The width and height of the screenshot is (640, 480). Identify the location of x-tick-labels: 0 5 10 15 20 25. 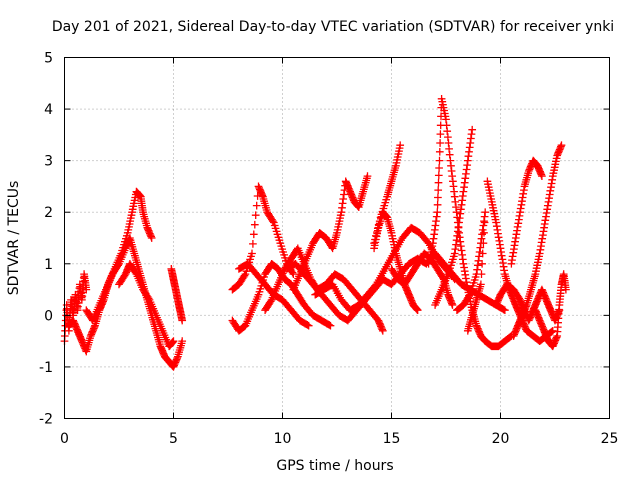
(339, 439).